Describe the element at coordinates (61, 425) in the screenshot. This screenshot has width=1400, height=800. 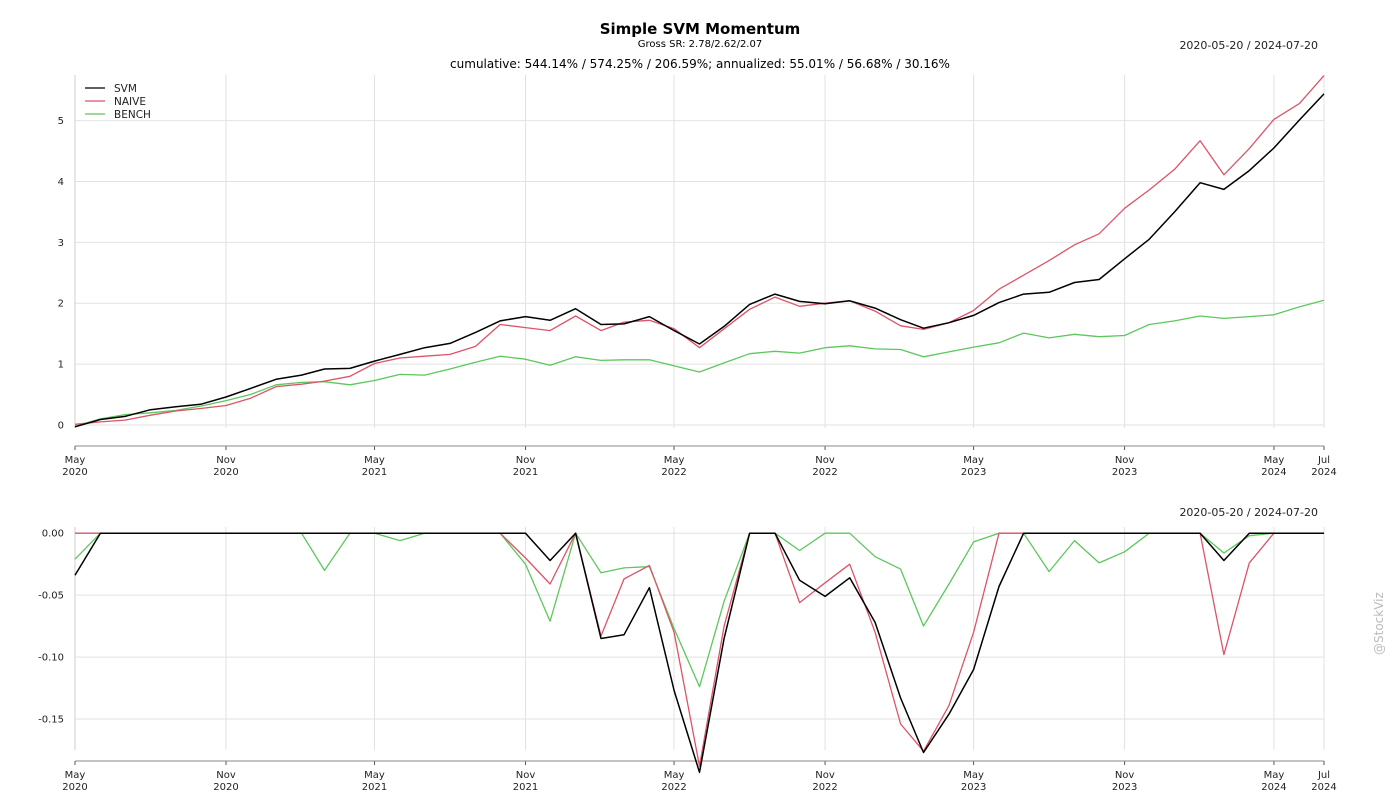
I see `y-tick-label: 0` at that location.